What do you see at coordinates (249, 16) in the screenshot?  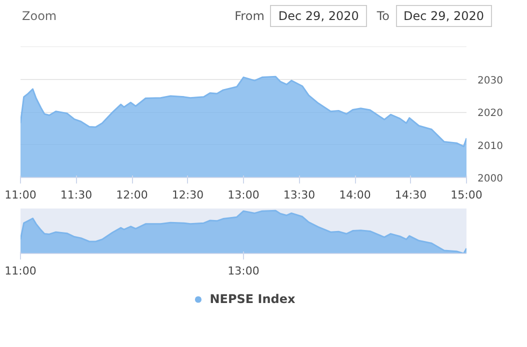 I see `text: From` at bounding box center [249, 16].